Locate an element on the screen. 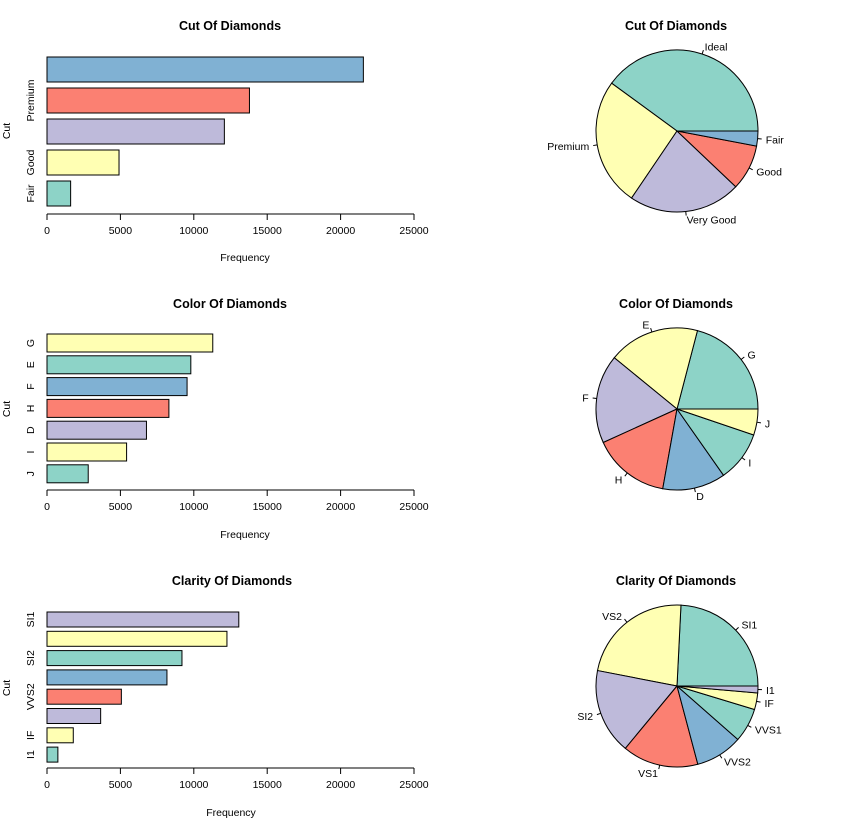  category-label-good: Good is located at coordinates (31, 162).